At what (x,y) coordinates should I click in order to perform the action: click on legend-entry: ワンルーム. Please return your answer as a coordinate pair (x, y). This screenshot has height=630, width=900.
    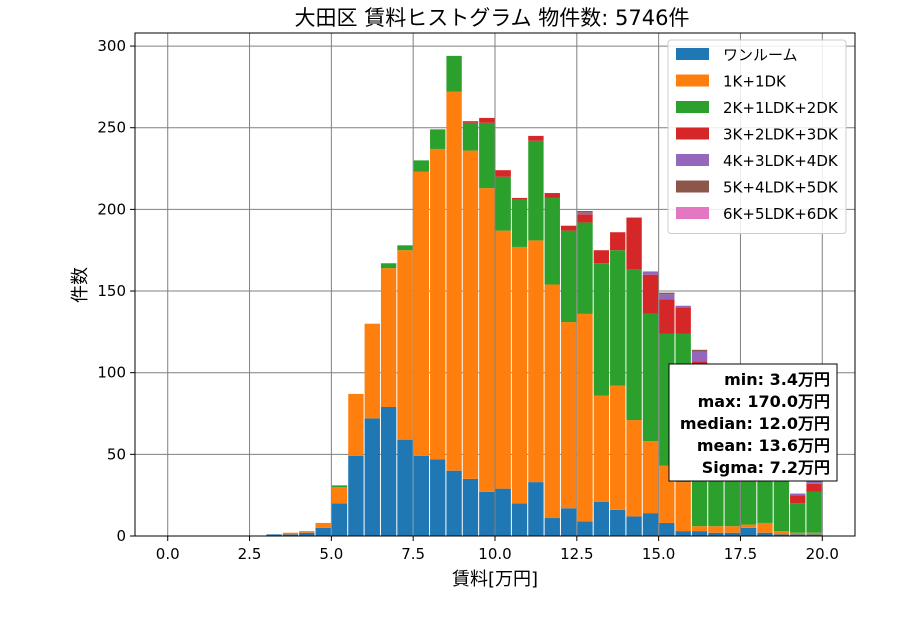
    Looking at the image, I should click on (760, 55).